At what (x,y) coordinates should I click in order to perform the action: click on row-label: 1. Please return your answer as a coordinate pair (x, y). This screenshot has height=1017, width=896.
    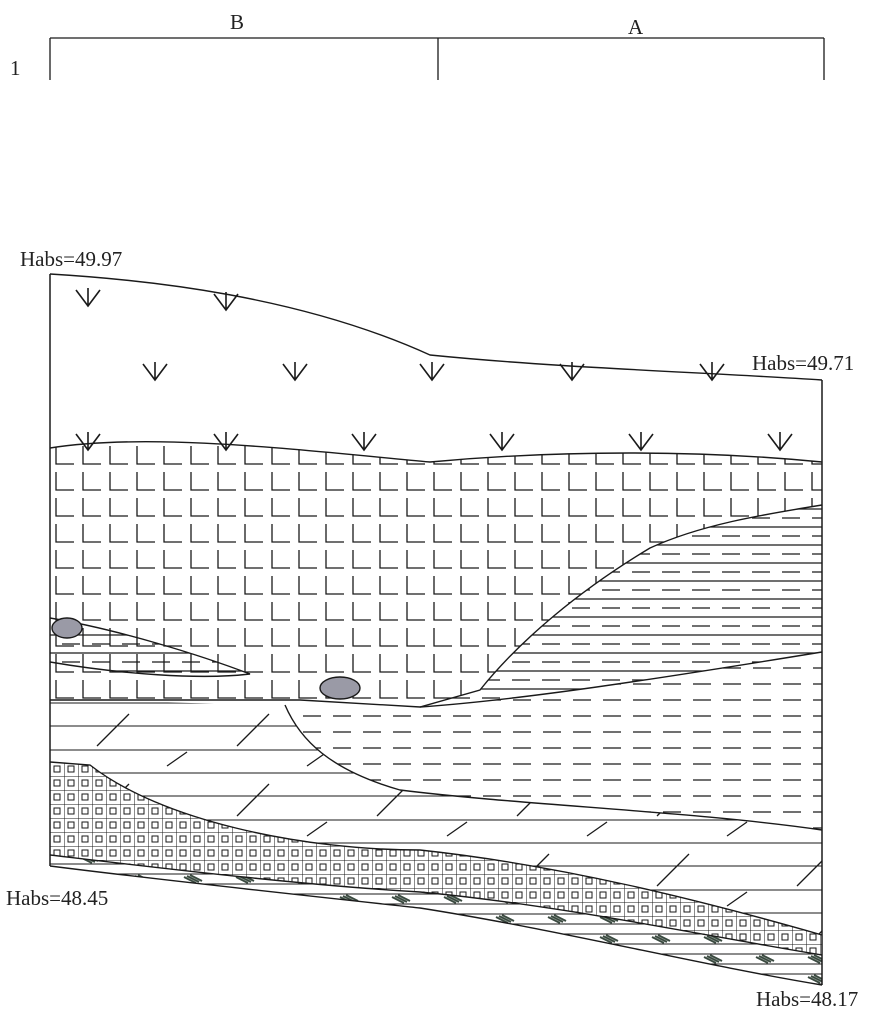
    Looking at the image, I should click on (15, 68).